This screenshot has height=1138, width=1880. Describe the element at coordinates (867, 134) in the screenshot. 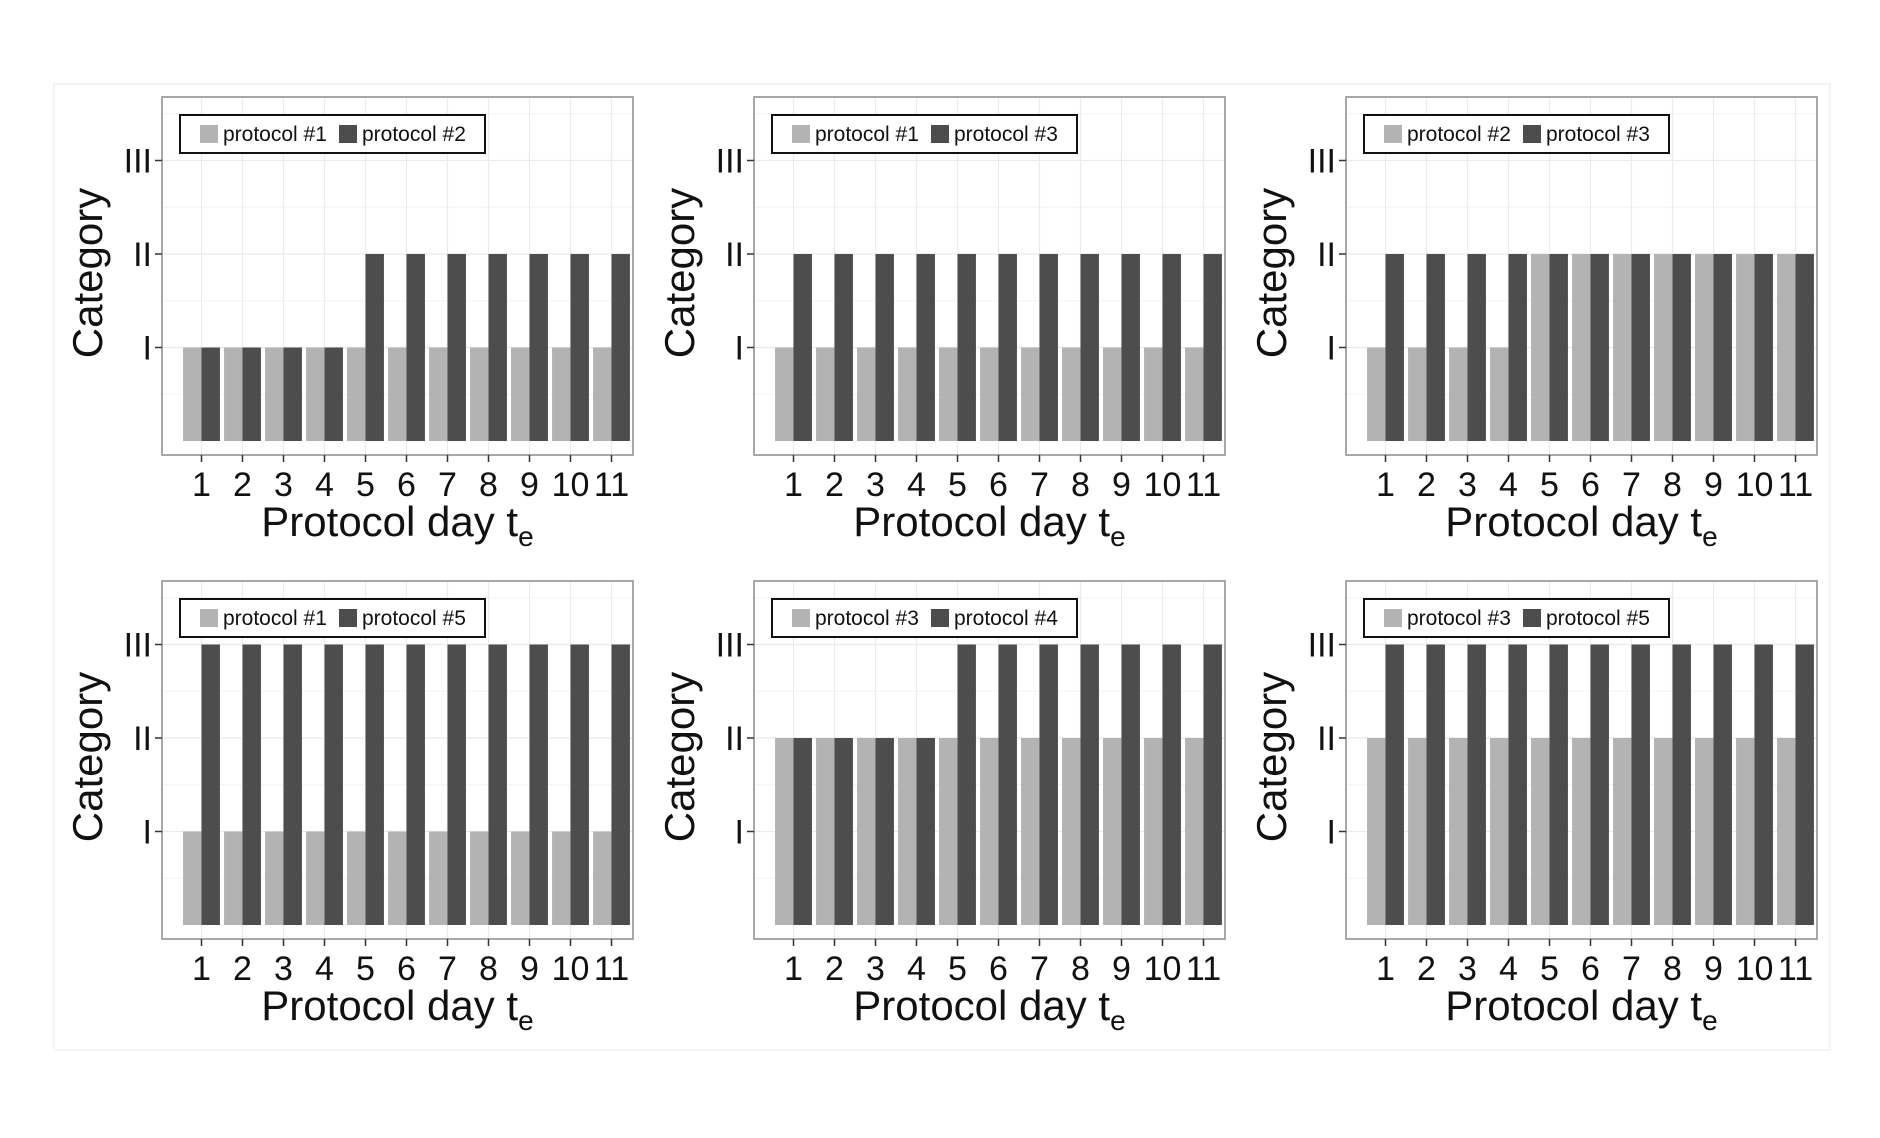

I see `legend-label: protocol #1` at that location.